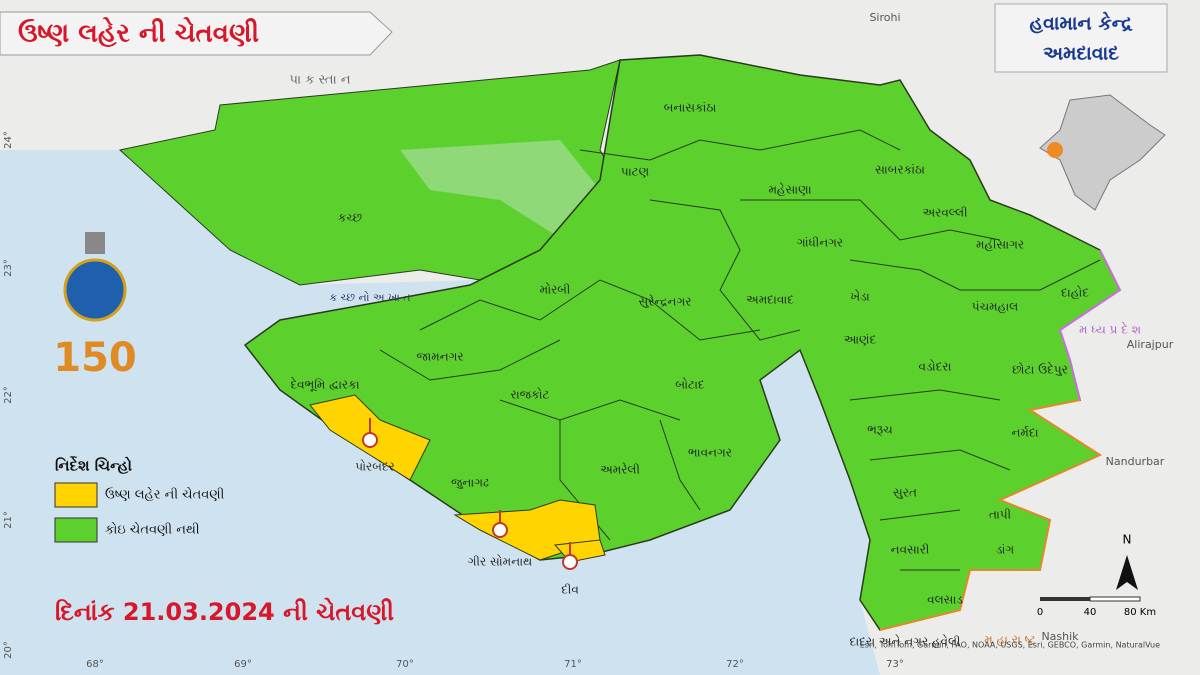  Describe the element at coordinates (1055, 150) in the screenshot. I see `gujarat-highlight` at that location.